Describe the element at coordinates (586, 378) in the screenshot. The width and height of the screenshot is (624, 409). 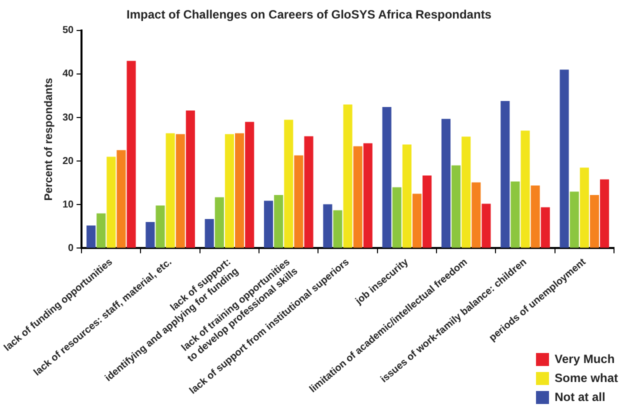
I see `legend-label: Some what` at that location.